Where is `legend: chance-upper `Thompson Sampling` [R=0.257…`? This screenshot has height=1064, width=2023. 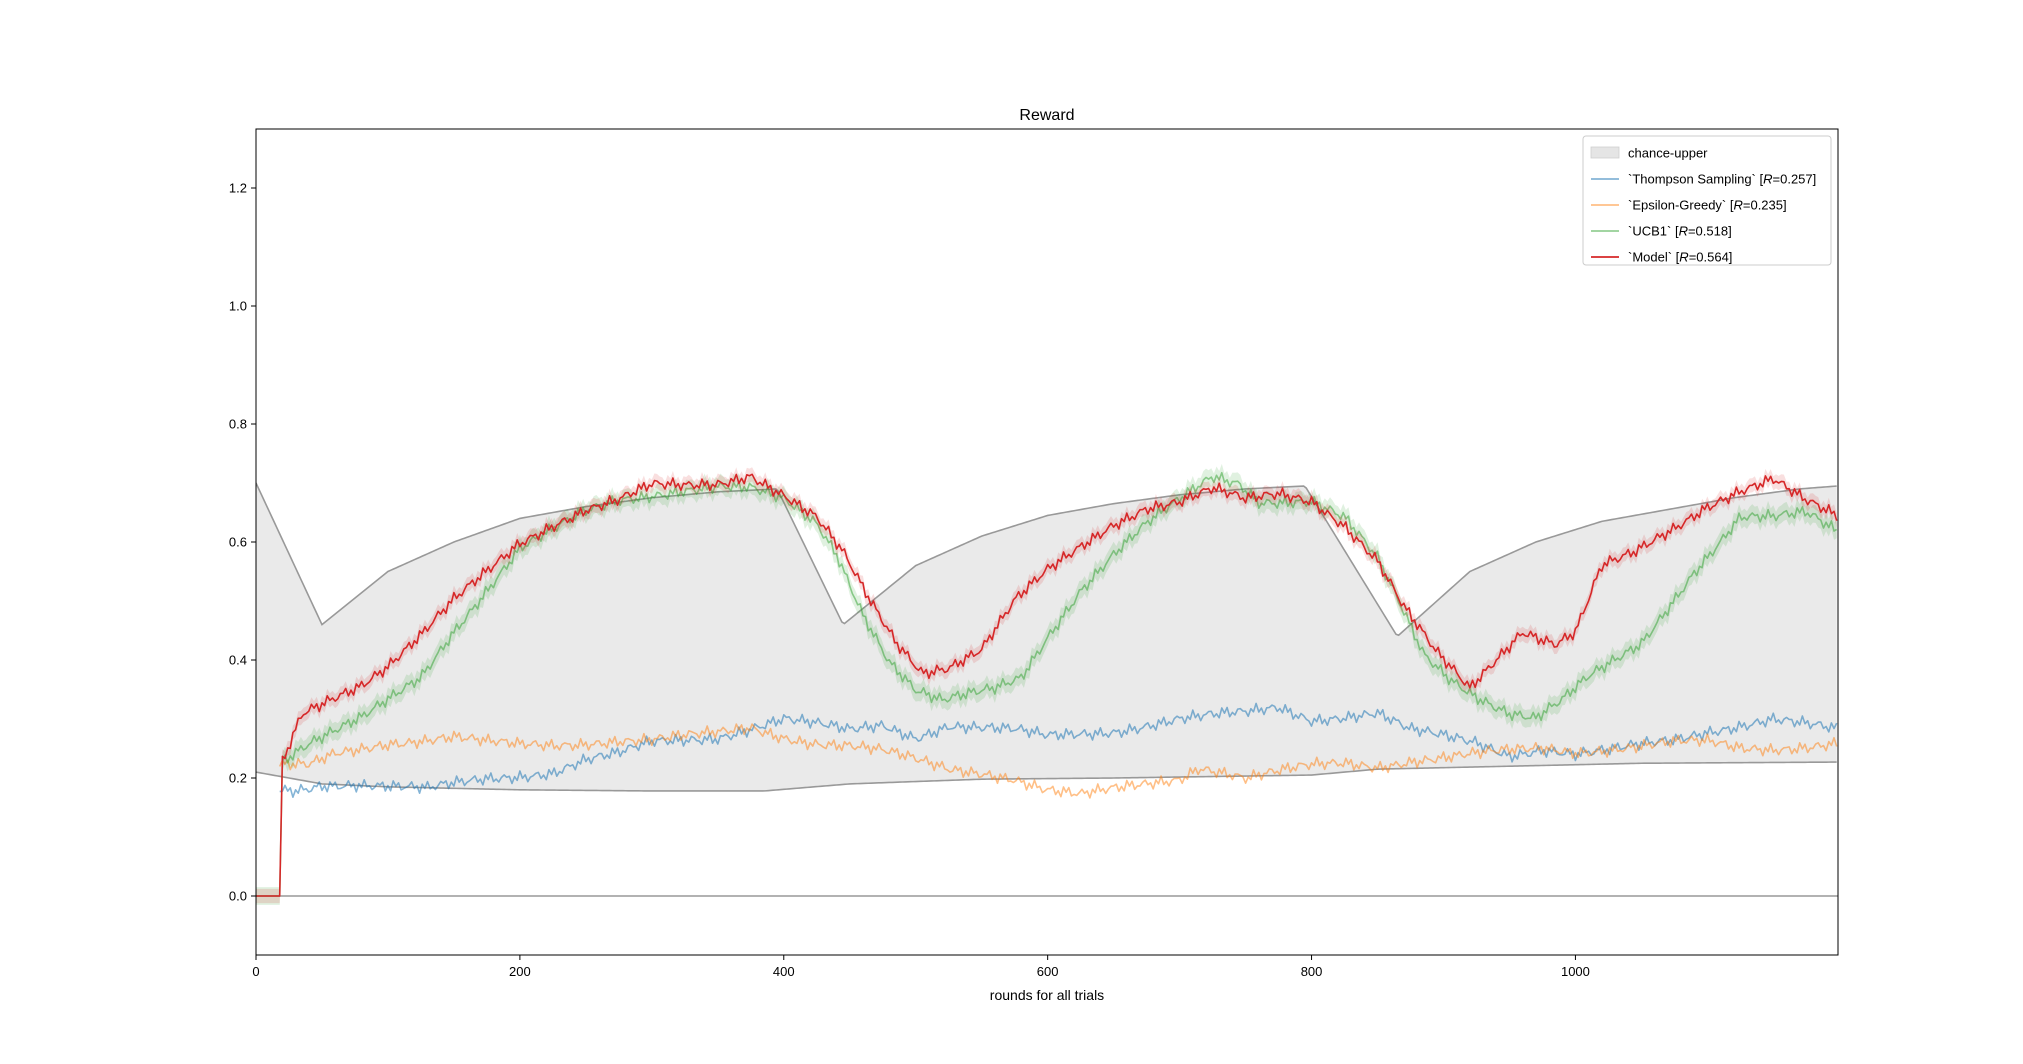
legend: chance-upper `Thompson Sampling` [R=0.257… is located at coordinates (1707, 200).